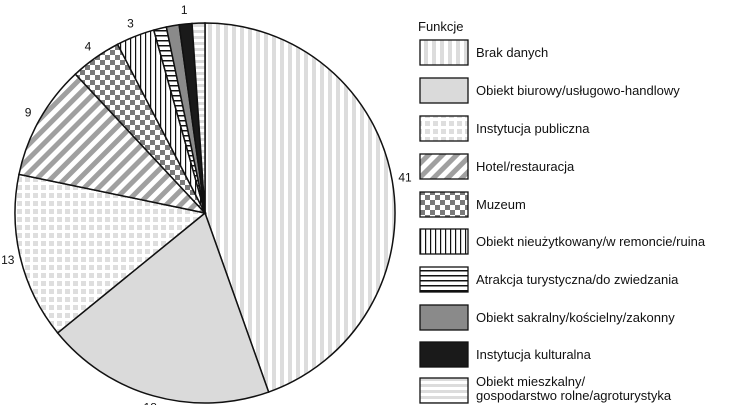 Image resolution: width=746 pixels, height=405 pixels. I want to click on legend-label: Instytucja publiczna, so click(533, 128).